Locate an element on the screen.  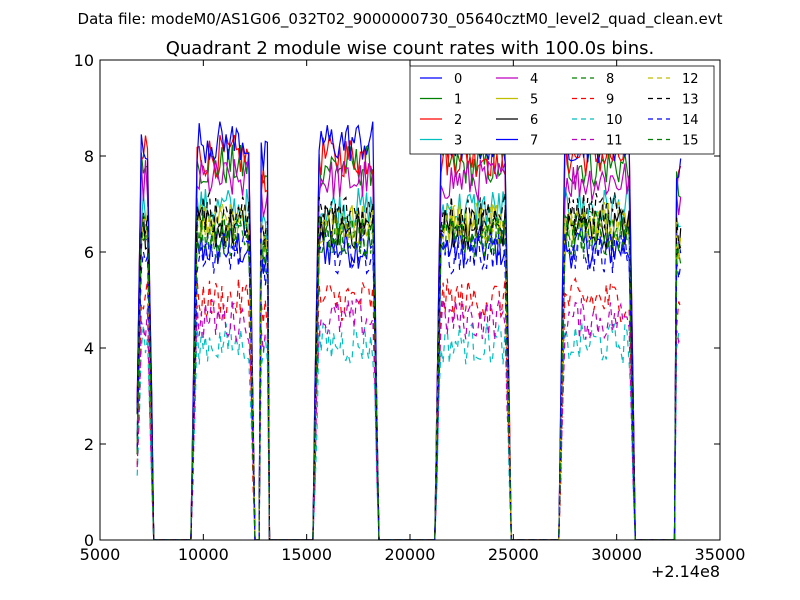
x-tick-label: 25000 is located at coordinates (513, 554).